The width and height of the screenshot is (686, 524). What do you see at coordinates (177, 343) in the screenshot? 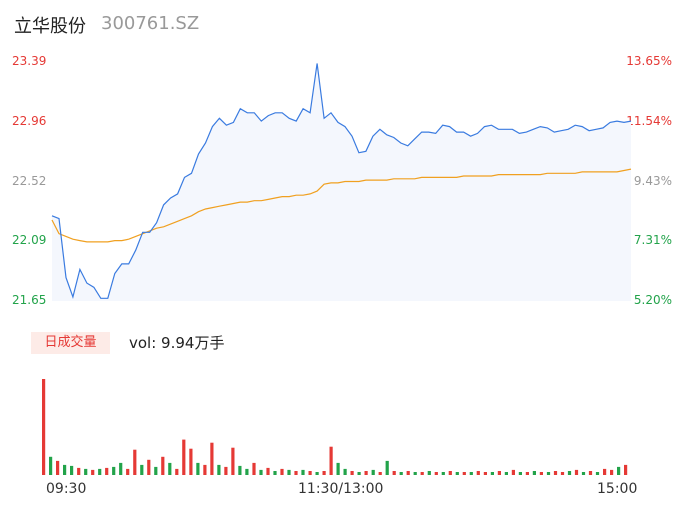
I see `volume-summary: vol: 9.94万手` at bounding box center [177, 343].